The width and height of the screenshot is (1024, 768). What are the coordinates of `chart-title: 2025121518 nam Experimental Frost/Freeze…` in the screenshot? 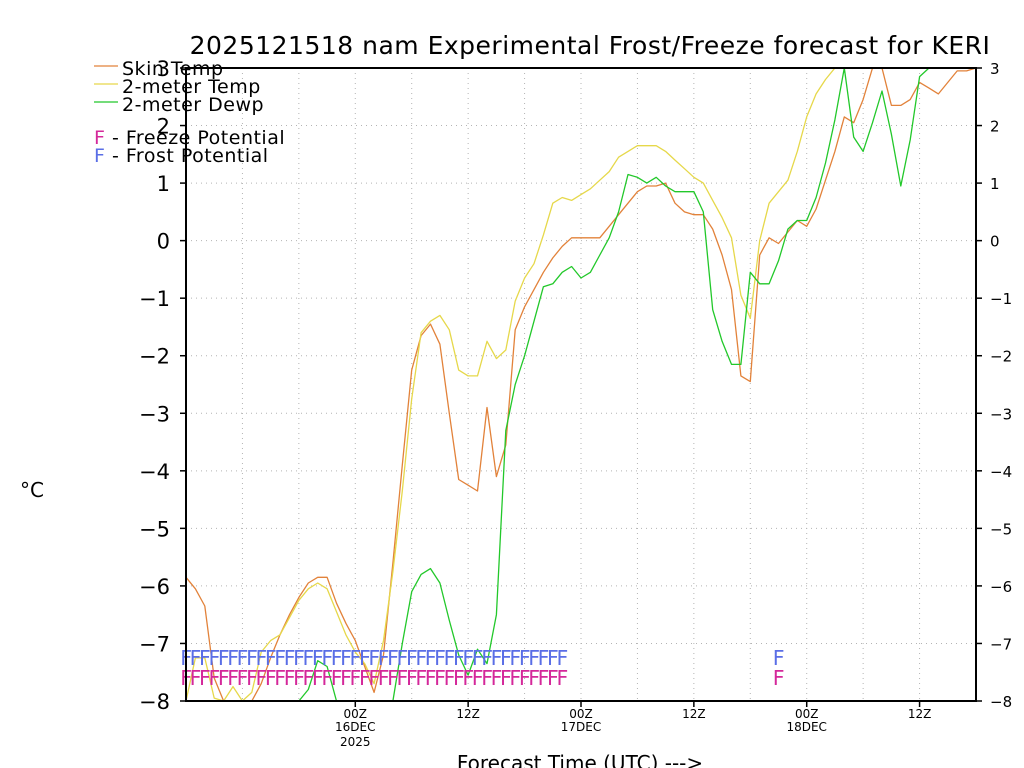 It's located at (590, 45).